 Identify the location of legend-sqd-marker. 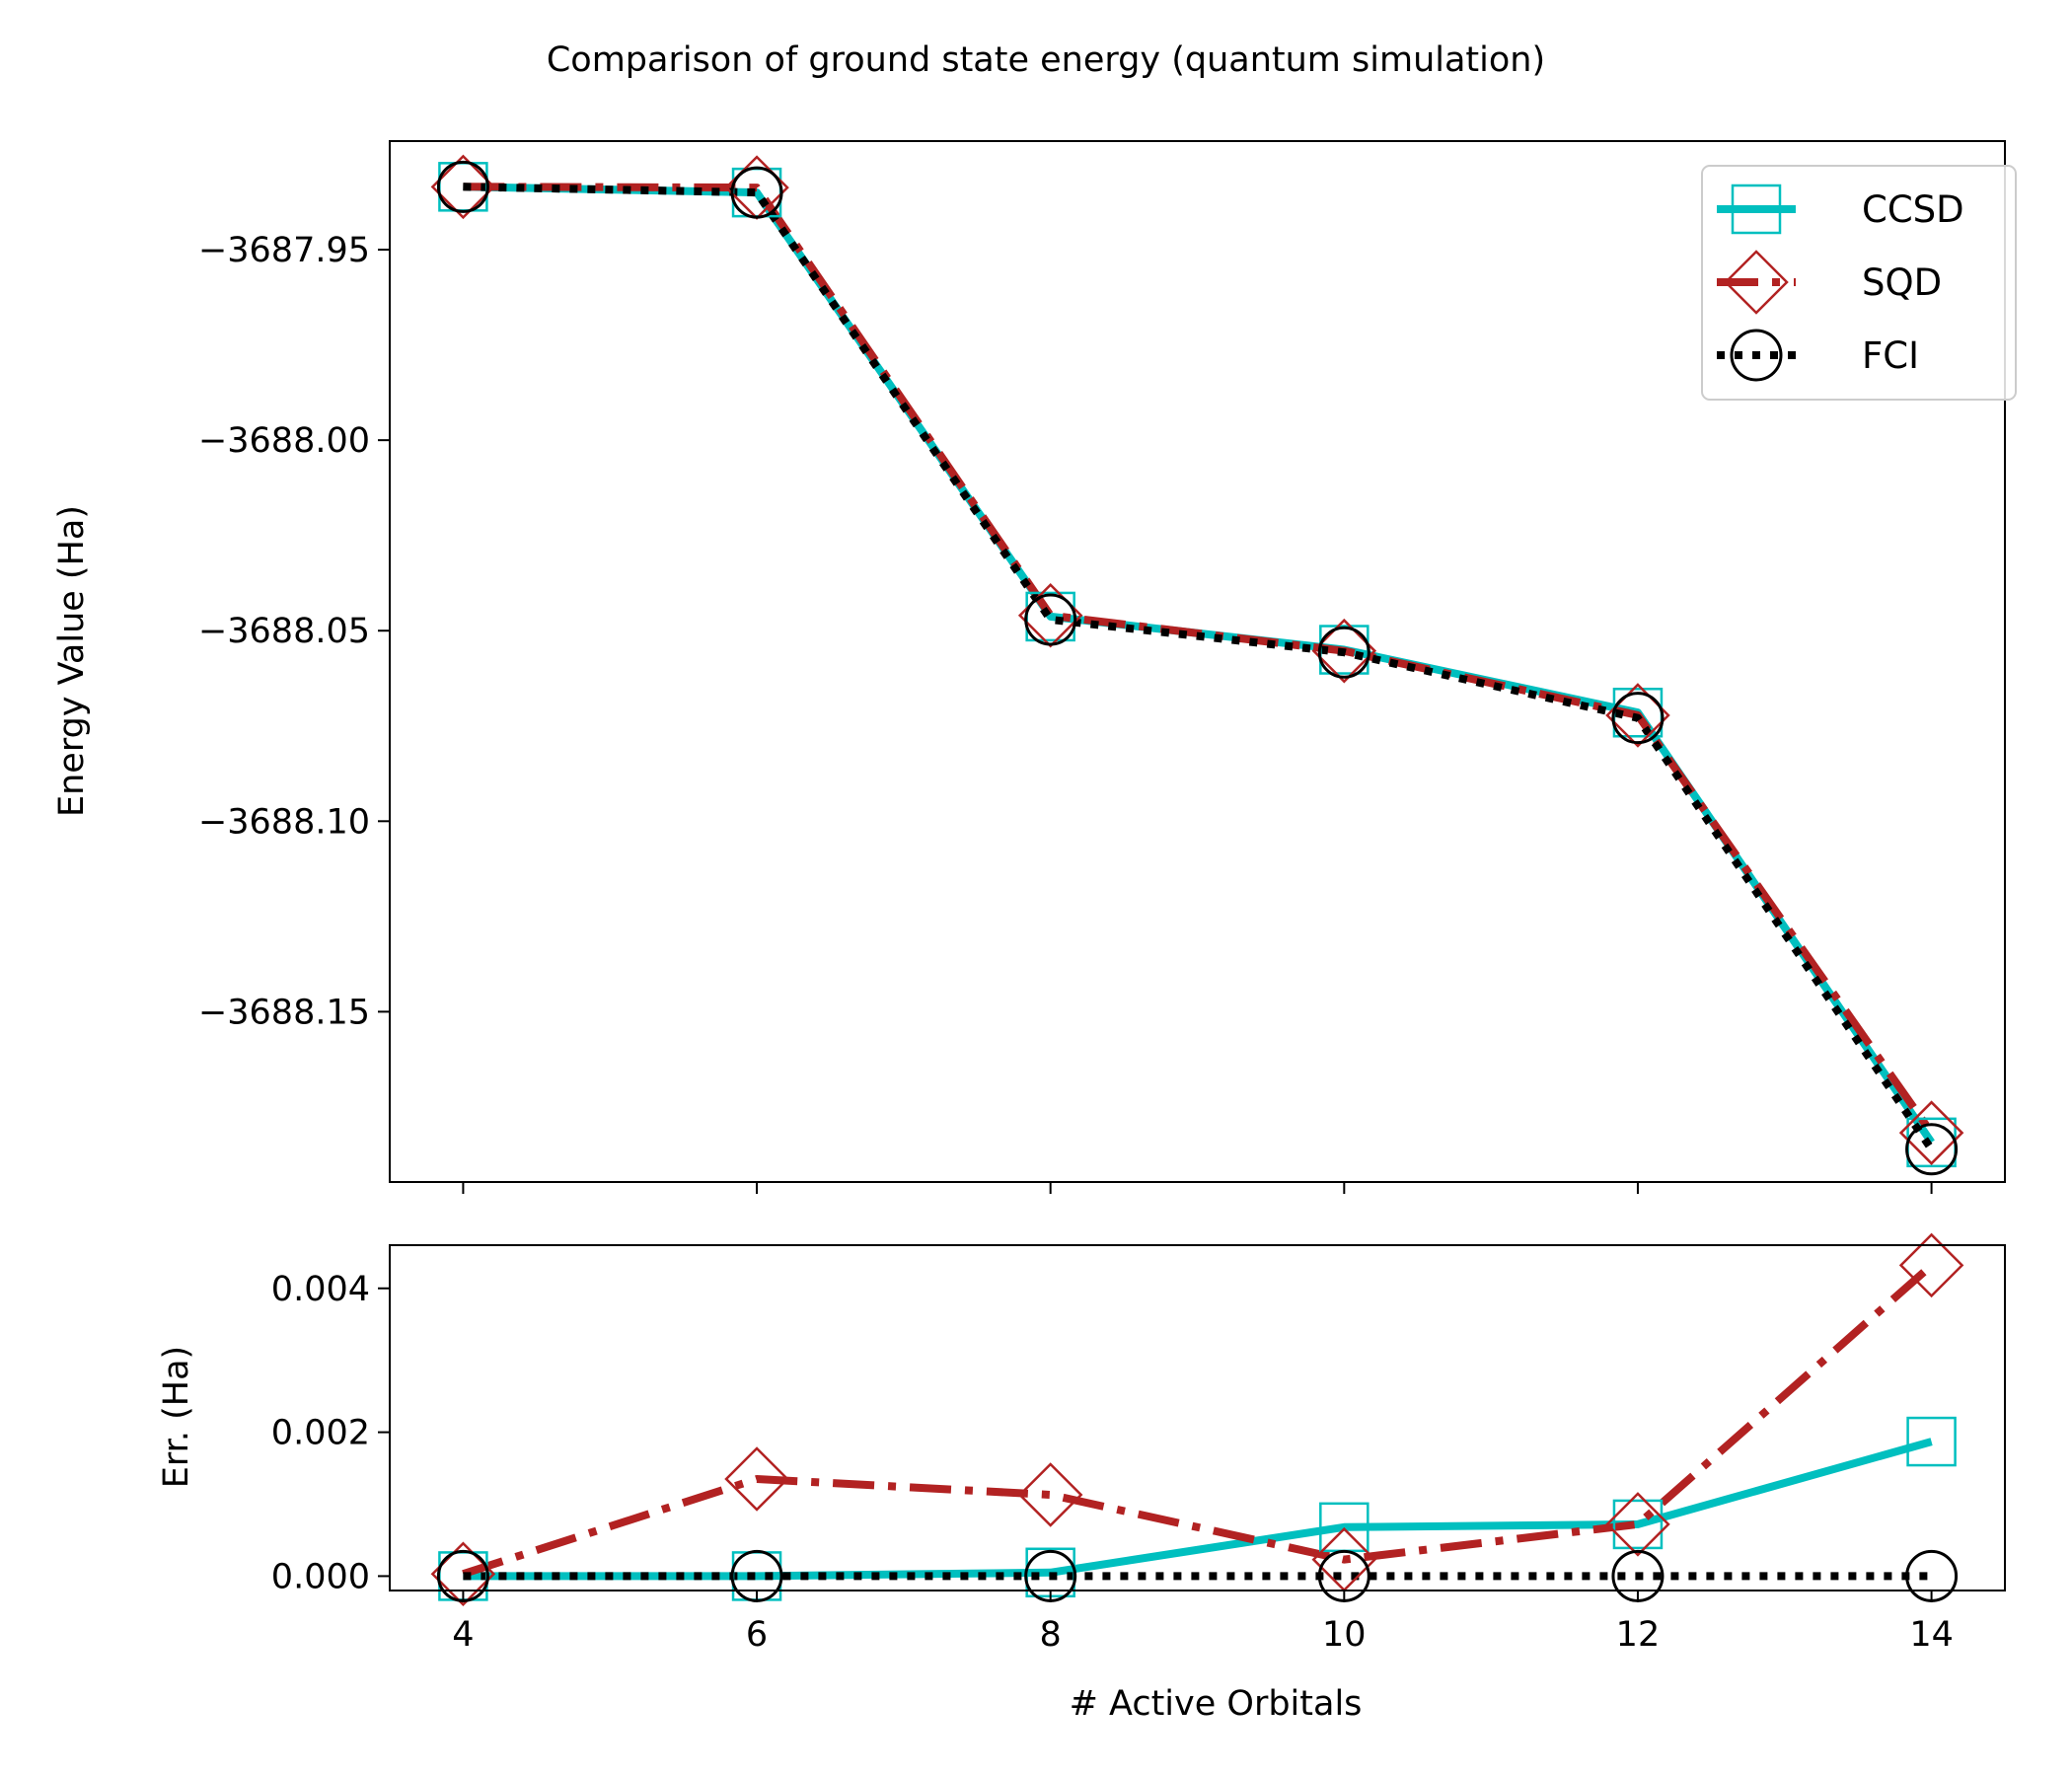
(1757, 283).